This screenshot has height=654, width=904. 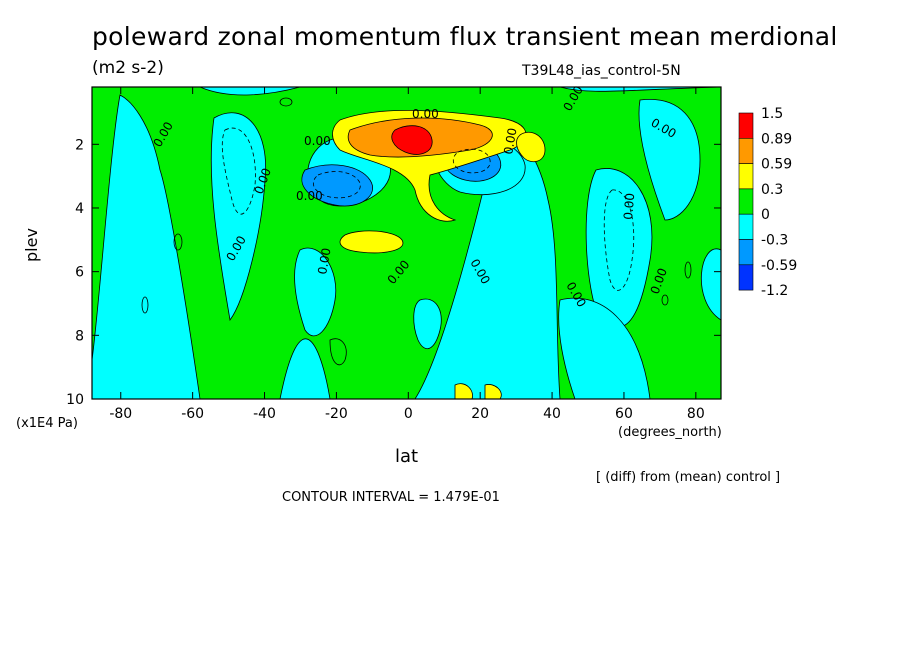 What do you see at coordinates (480, 414) in the screenshot?
I see `x-tick-label: 20` at bounding box center [480, 414].